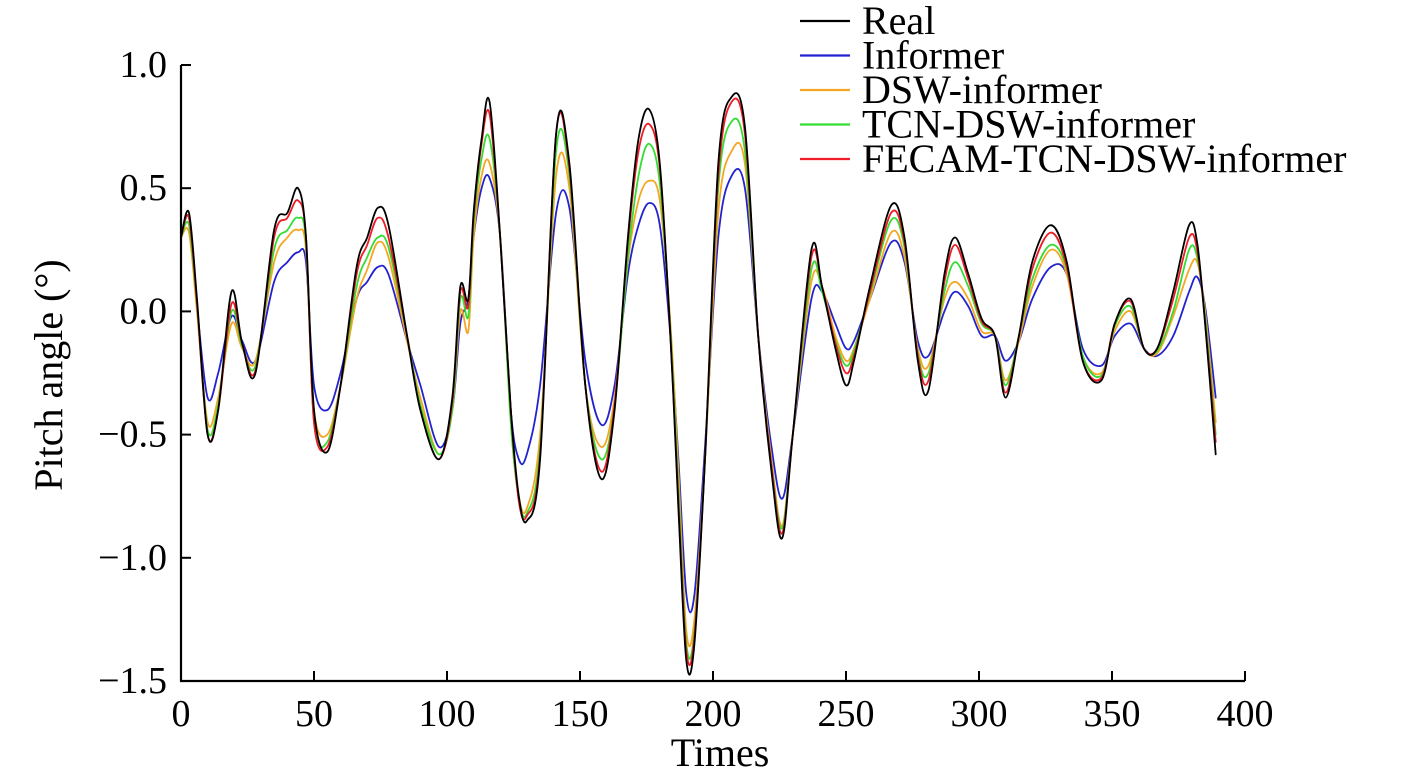 The image size is (1419, 782). I want to click on x-tick-label: 150, so click(580, 714).